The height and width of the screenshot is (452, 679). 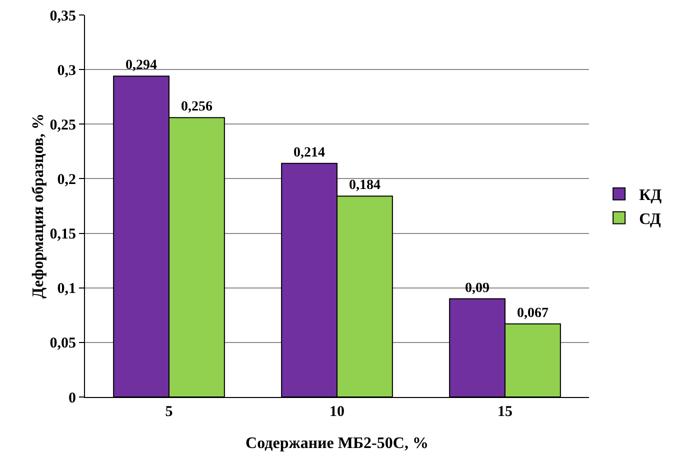 What do you see at coordinates (169, 412) in the screenshot?
I see `x-tick-label: 5` at bounding box center [169, 412].